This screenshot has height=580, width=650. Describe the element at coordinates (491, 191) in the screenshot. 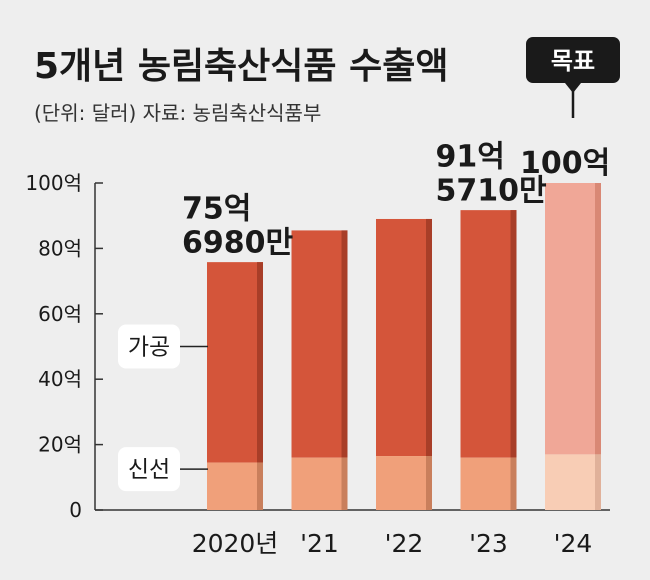

I see `data-label: 5710만` at that location.